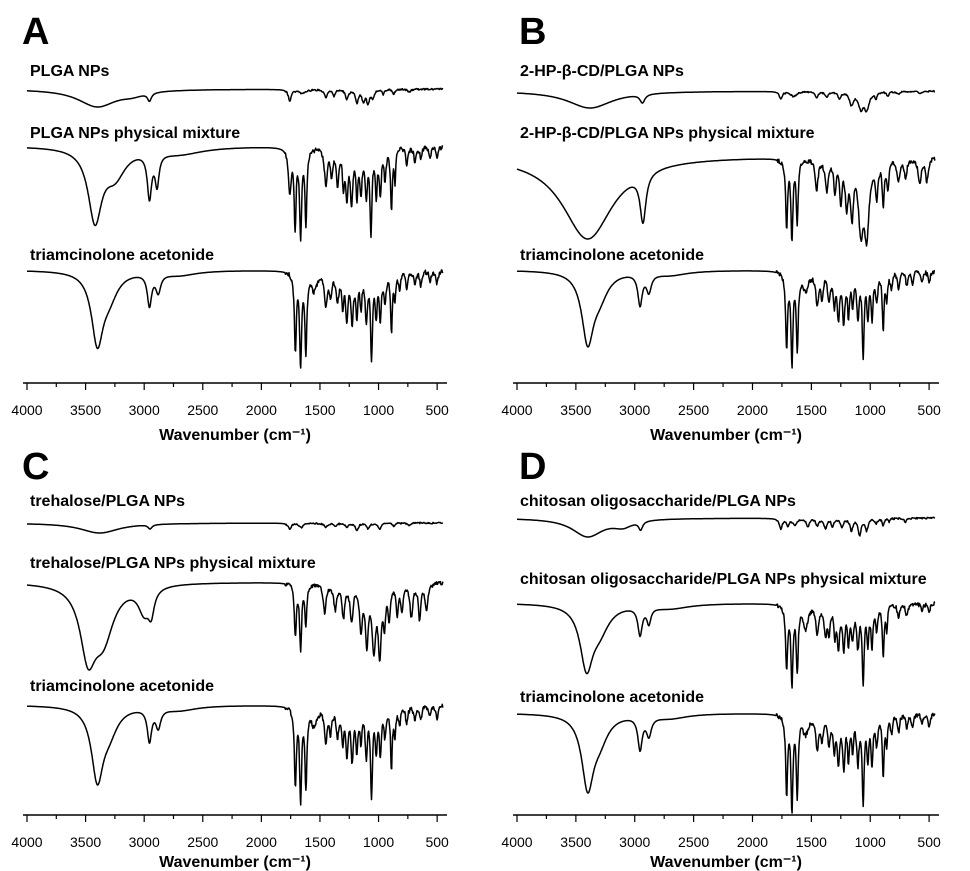 This screenshot has width=970, height=871. I want to click on trace-label: chitosan oligosaccharide/PLGA NPs, so click(658, 501).